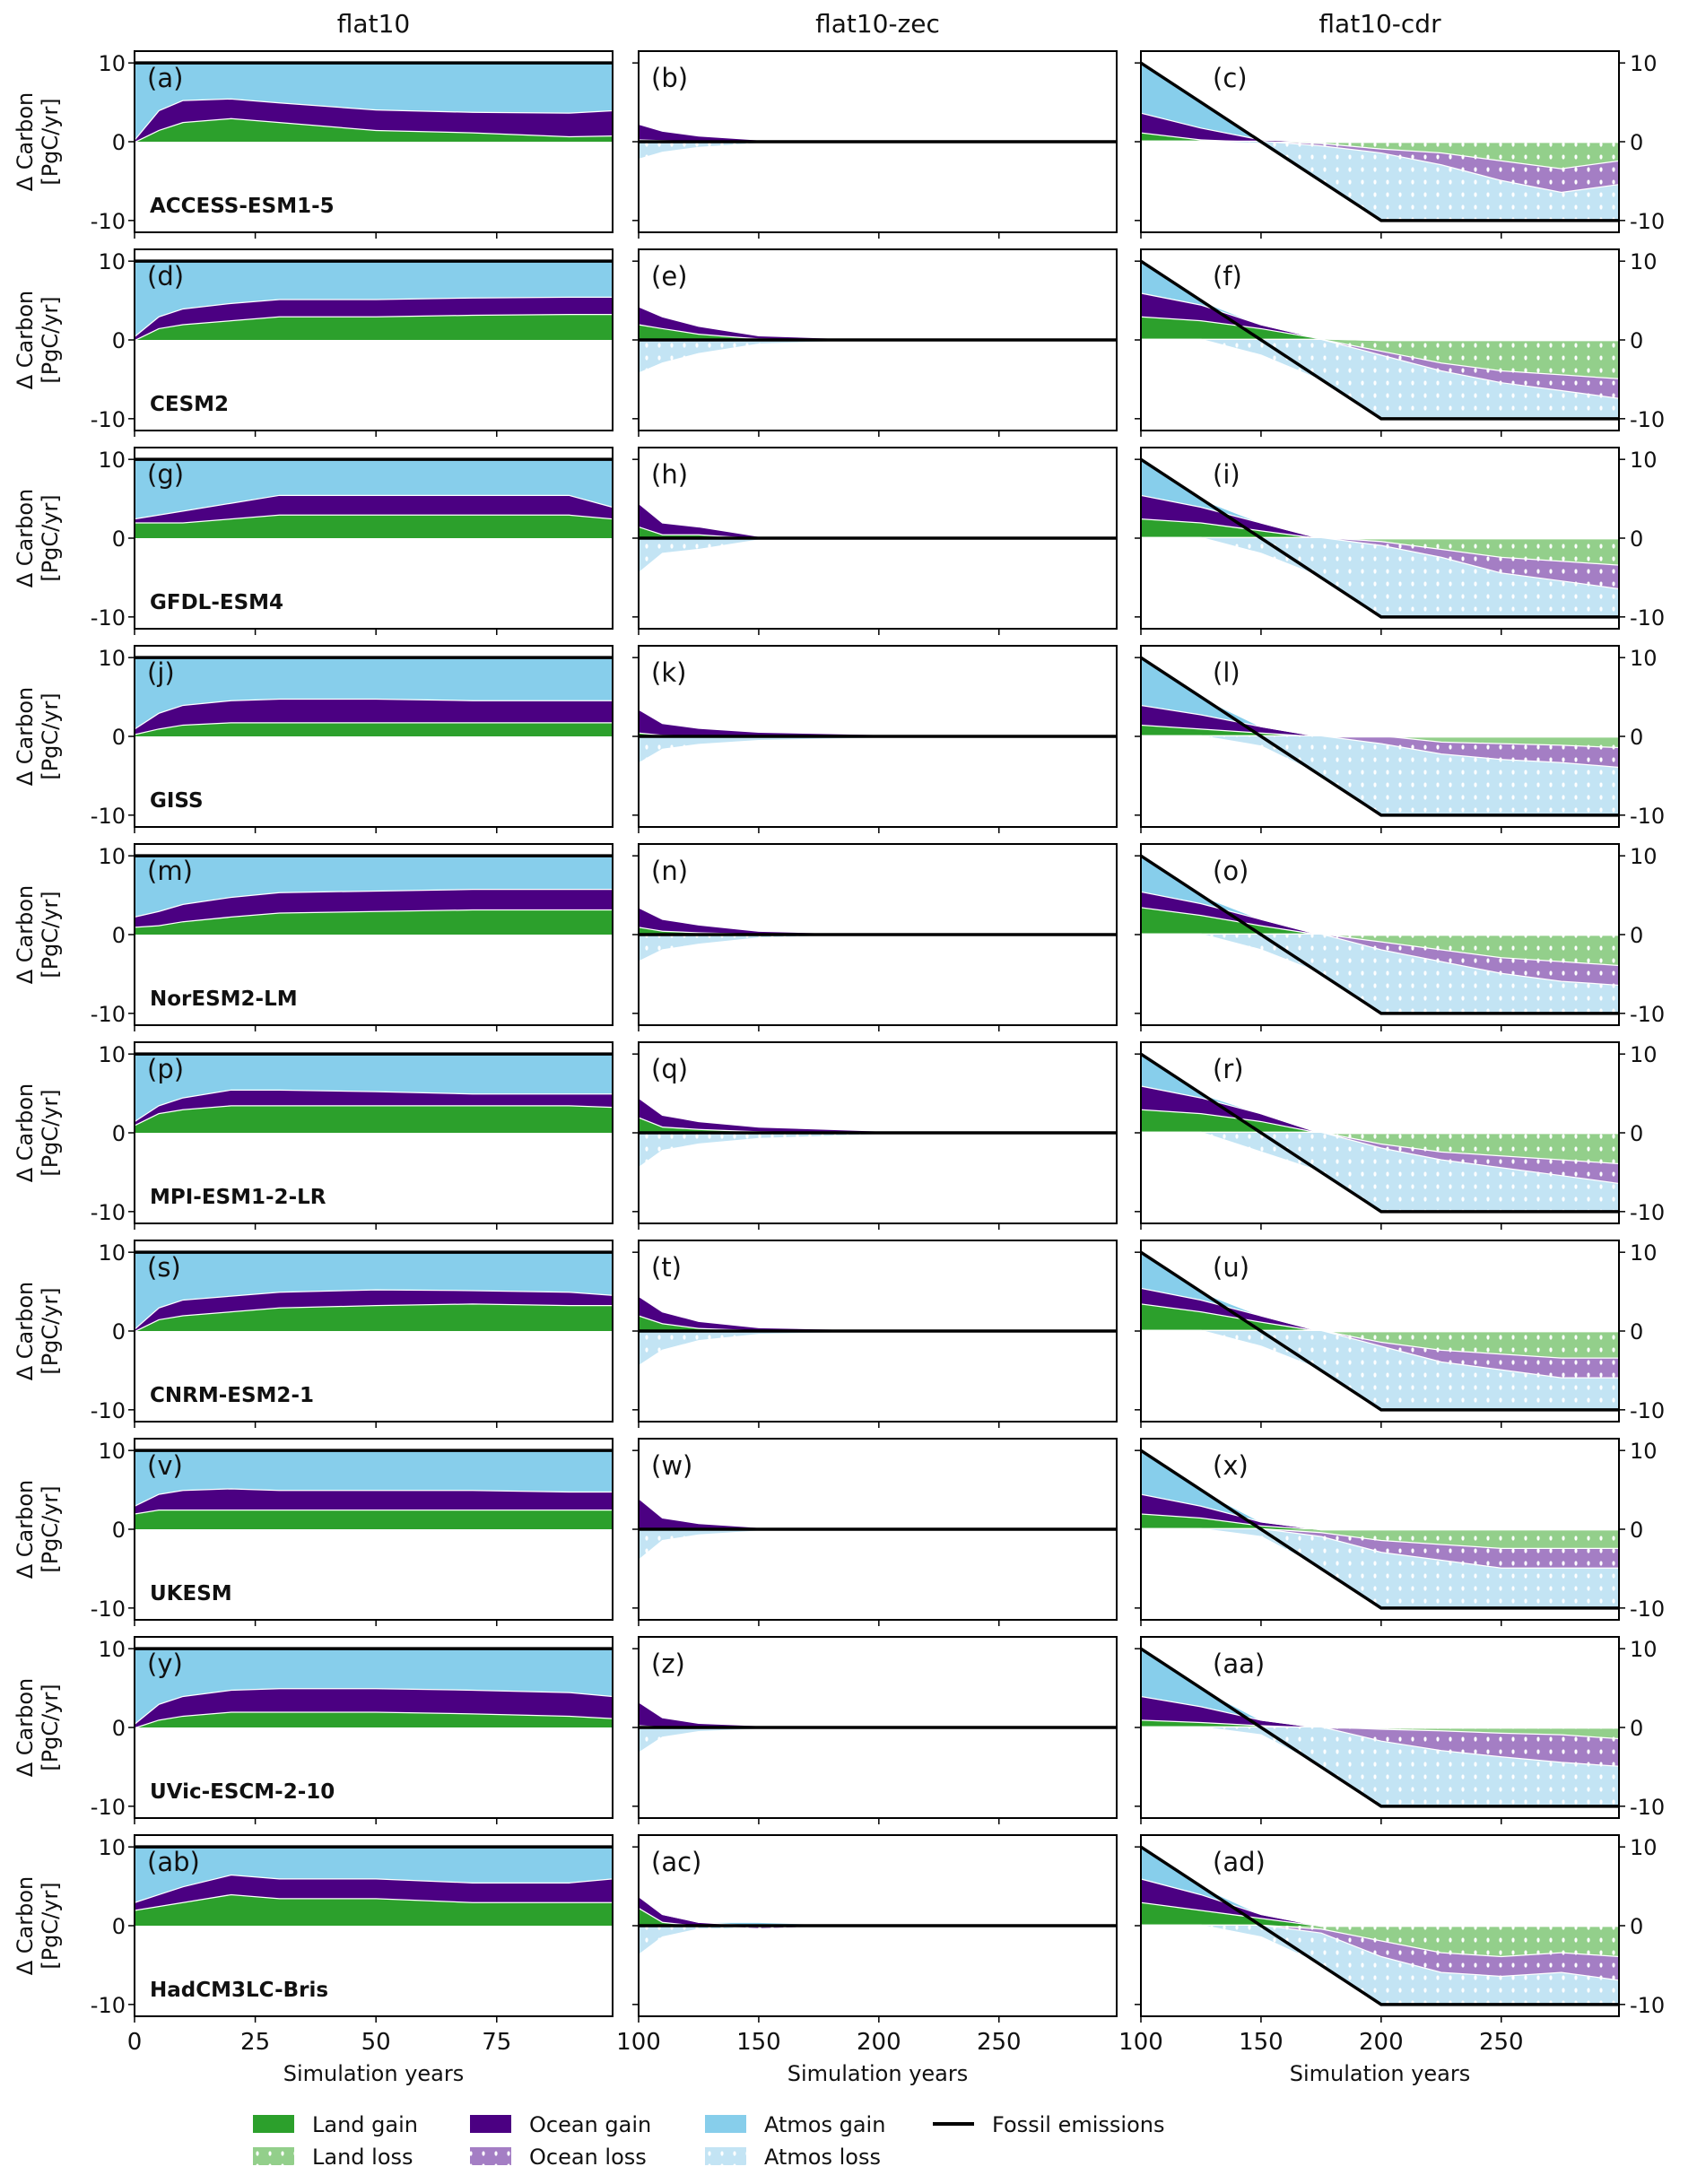 This screenshot has width=1697, height=2184. Describe the element at coordinates (1501, 2042) in the screenshot. I see `x-tick-label: 250` at that location.